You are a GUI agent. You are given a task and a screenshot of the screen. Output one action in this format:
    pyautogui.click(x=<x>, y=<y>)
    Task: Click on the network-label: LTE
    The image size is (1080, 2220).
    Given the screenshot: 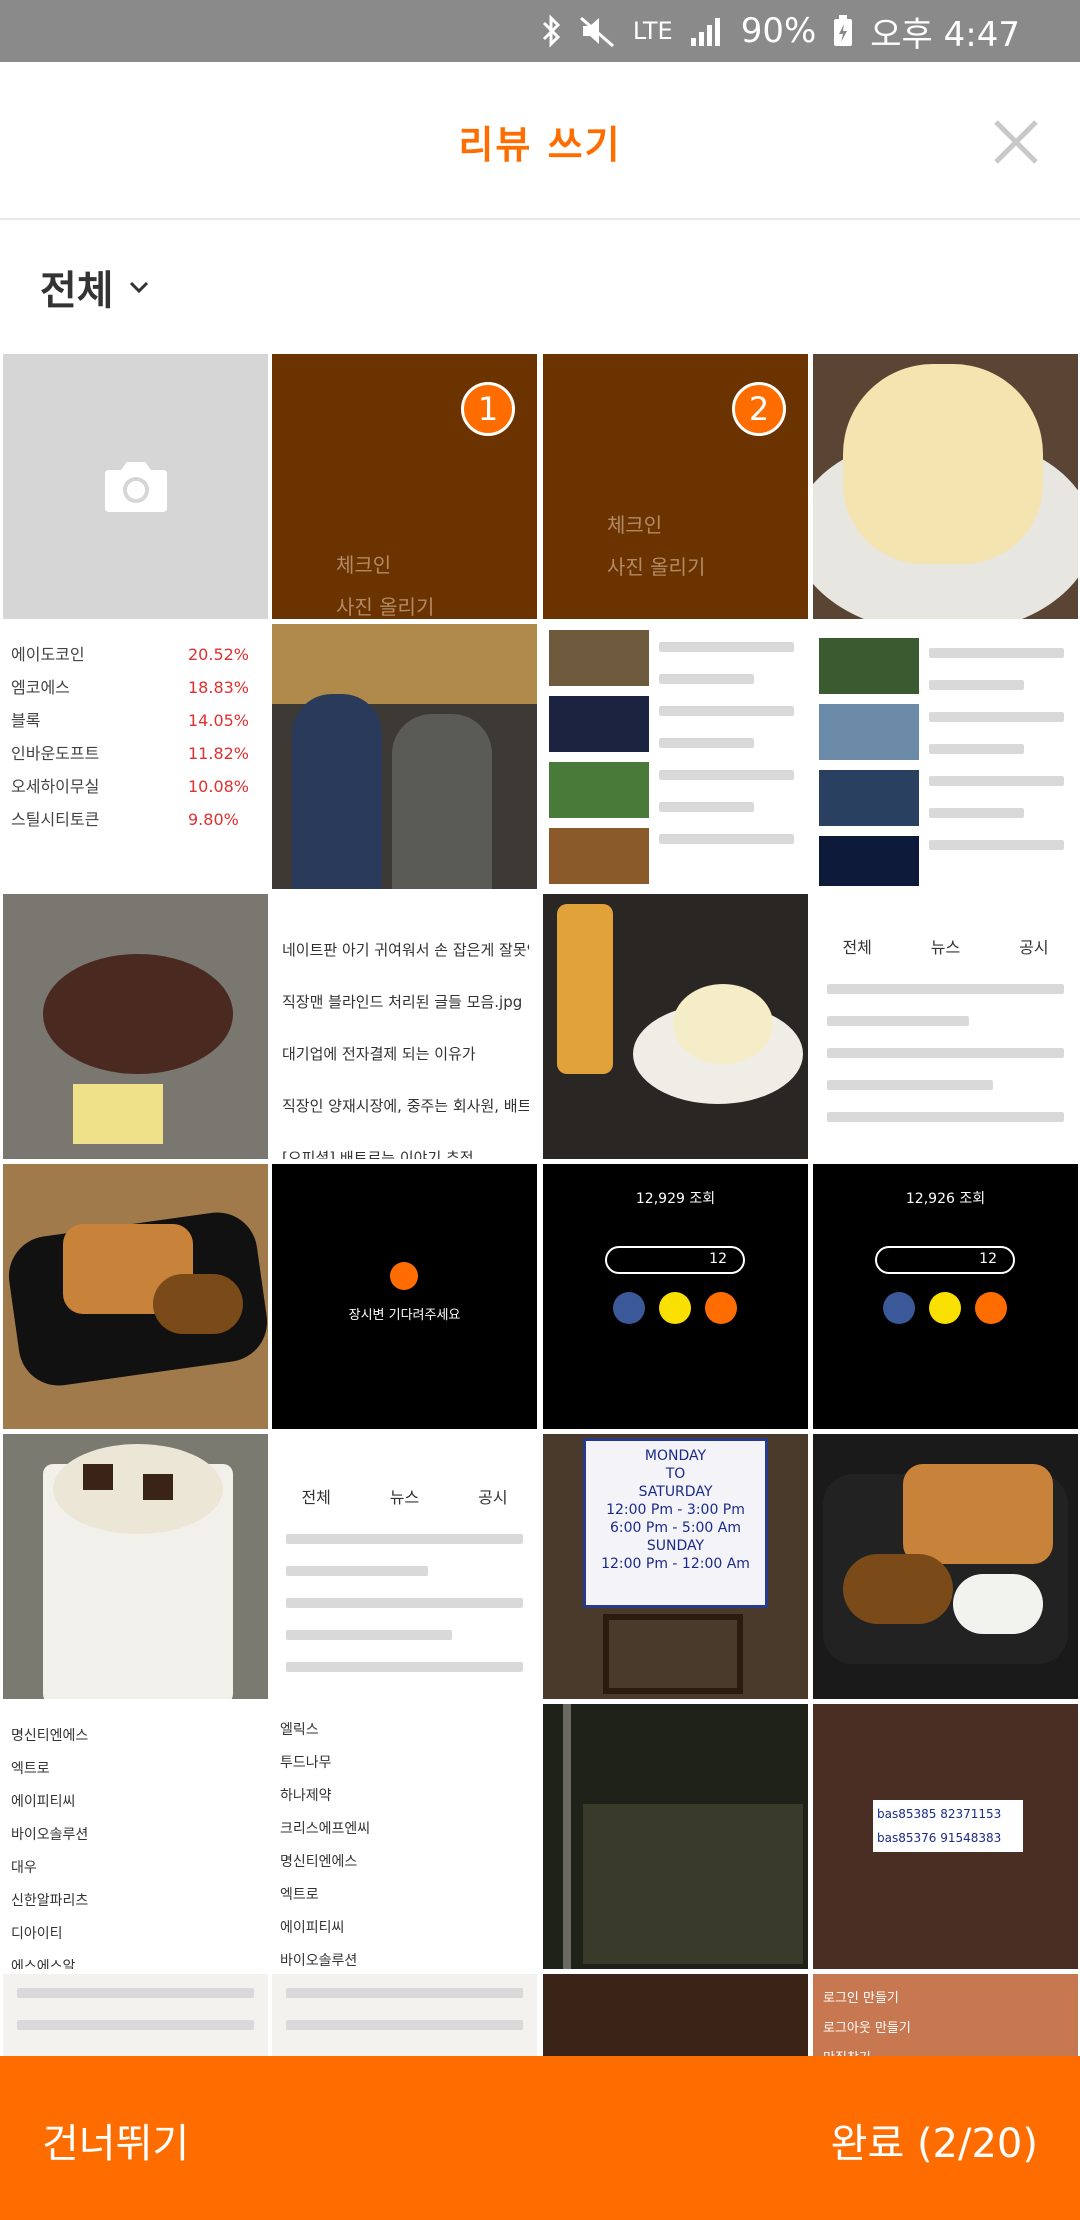 What is the action you would take?
    pyautogui.click(x=652, y=31)
    